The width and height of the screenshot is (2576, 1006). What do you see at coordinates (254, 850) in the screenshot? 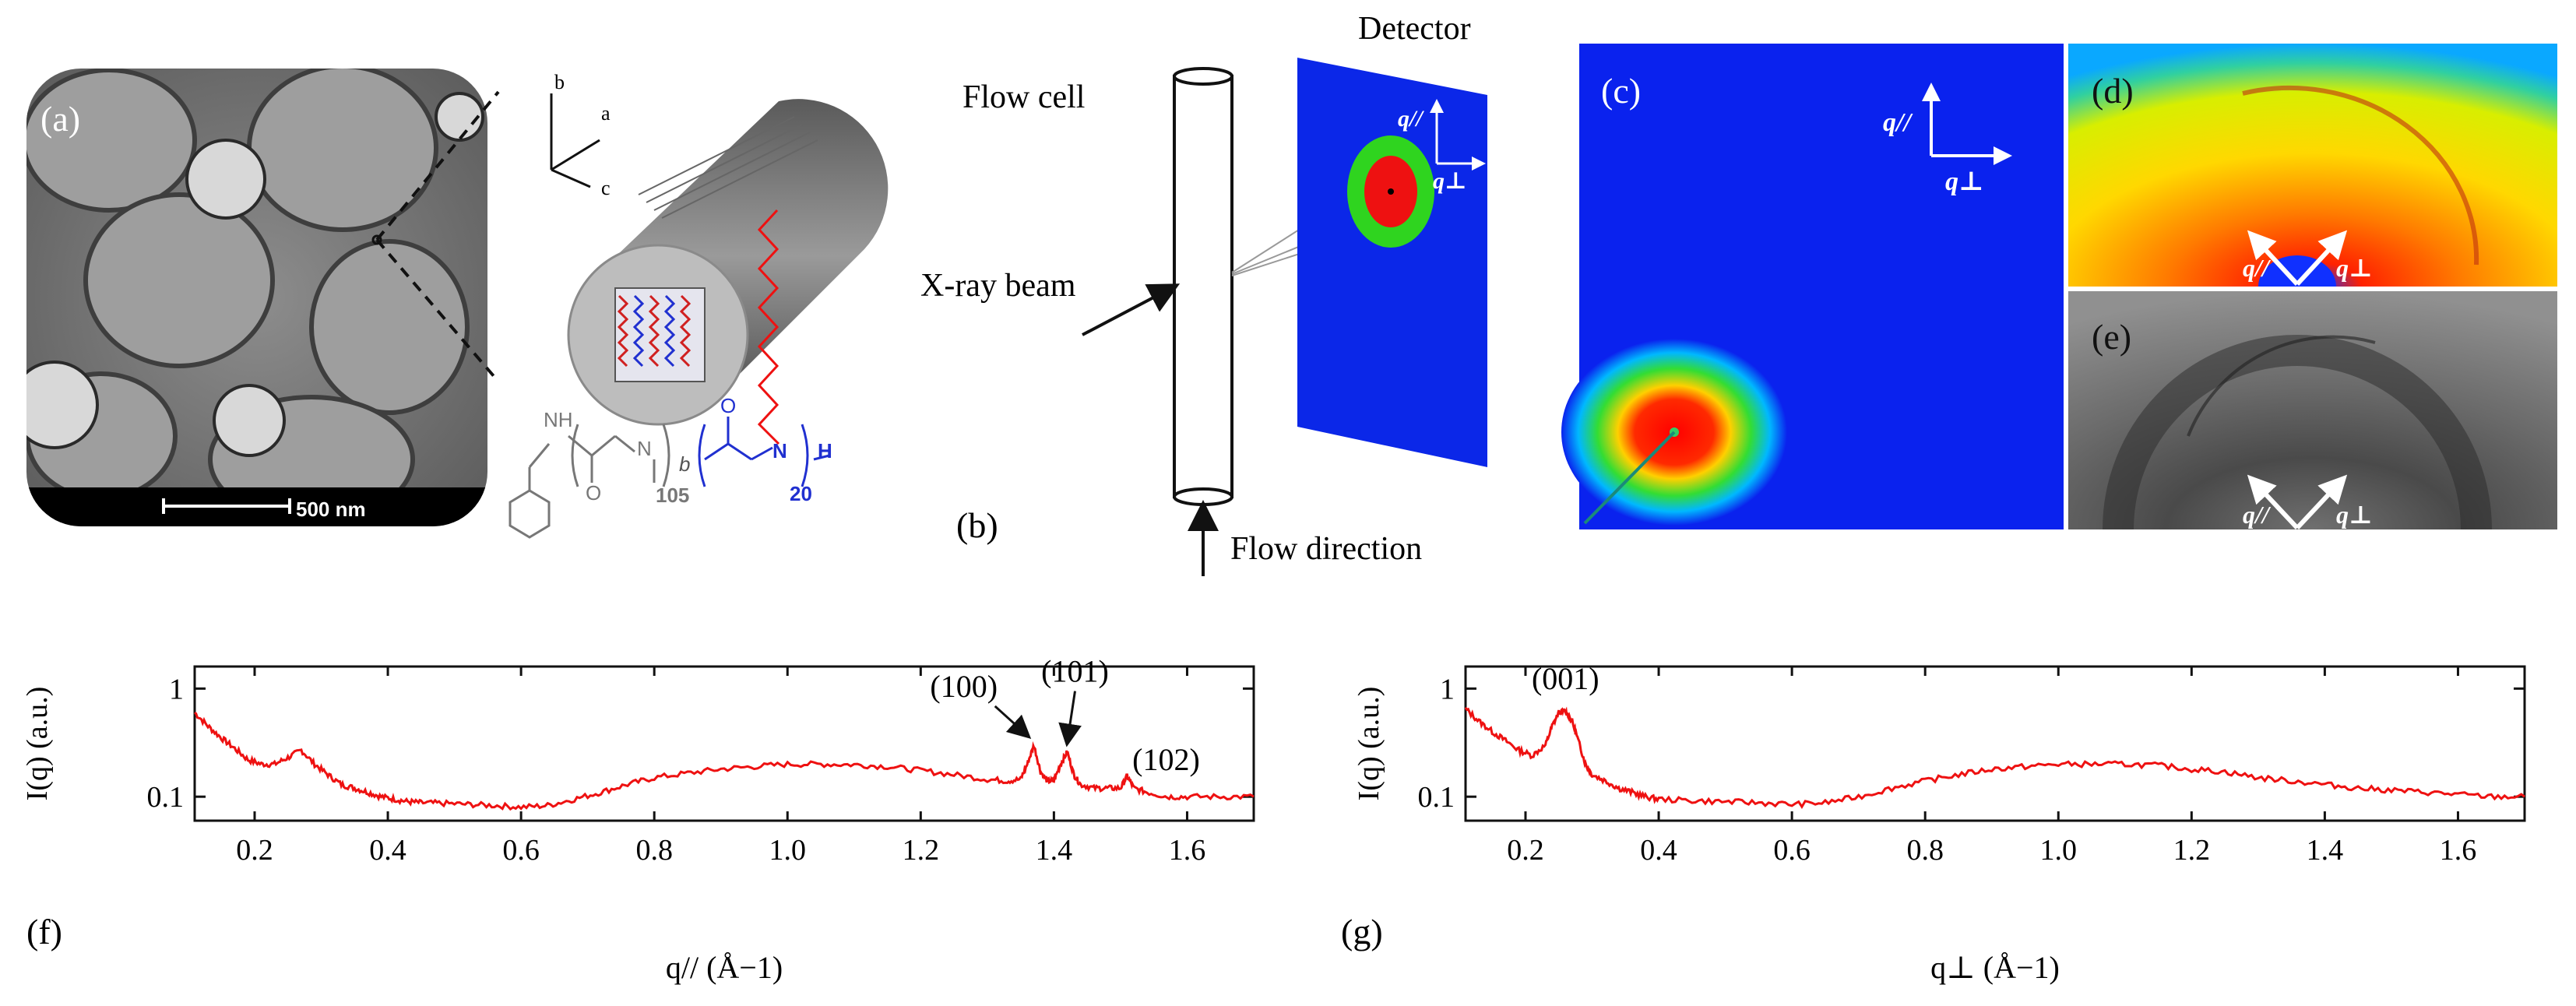
I see `f-xtick-label: 0.2` at bounding box center [254, 850].